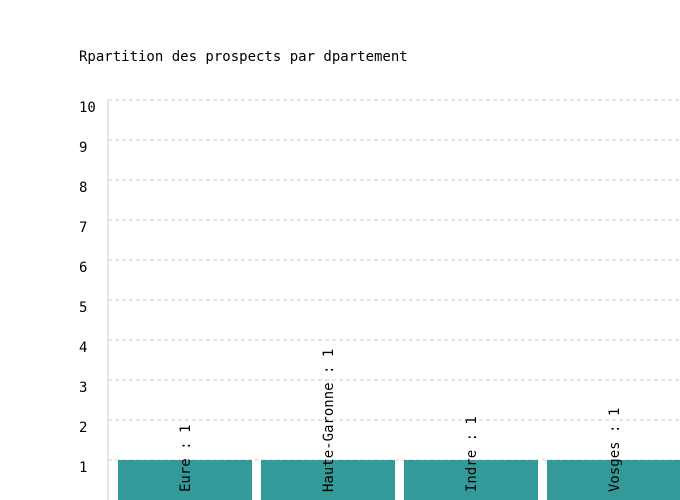  What do you see at coordinates (83, 148) in the screenshot?
I see `y-tick-label: 9` at bounding box center [83, 148].